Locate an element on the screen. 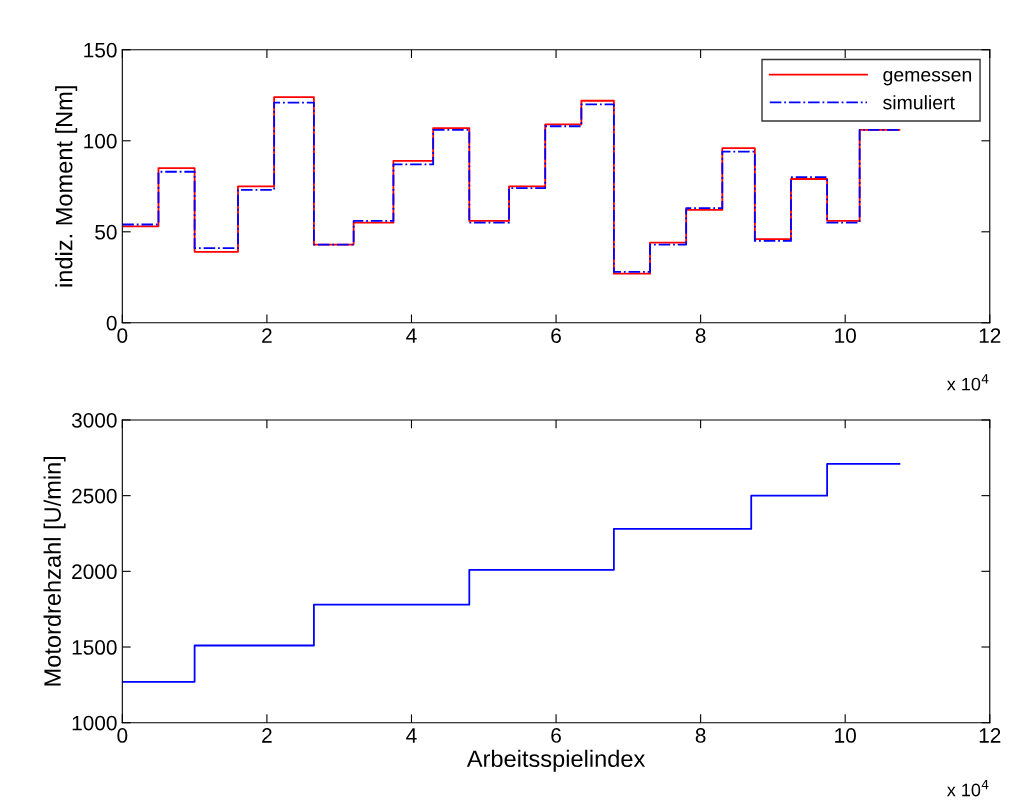 This screenshot has height=803, width=1011. y-tick-label: 0 is located at coordinates (111, 323).